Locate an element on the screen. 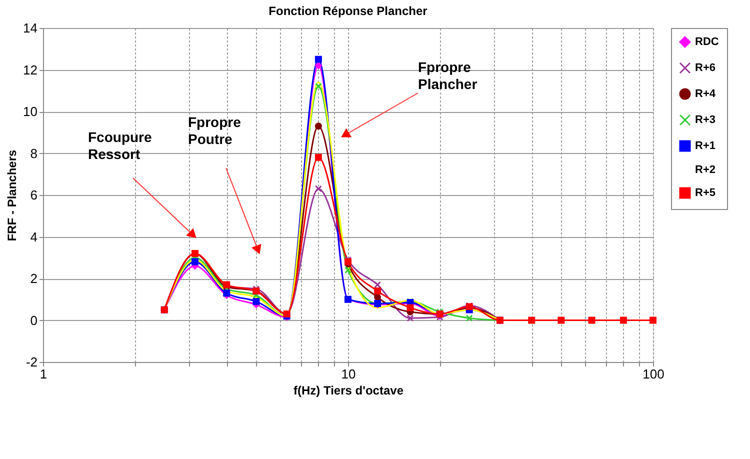 This screenshot has width=750, height=459. x-axis-title: f(Hz) Tiers d'octave is located at coordinates (349, 391).